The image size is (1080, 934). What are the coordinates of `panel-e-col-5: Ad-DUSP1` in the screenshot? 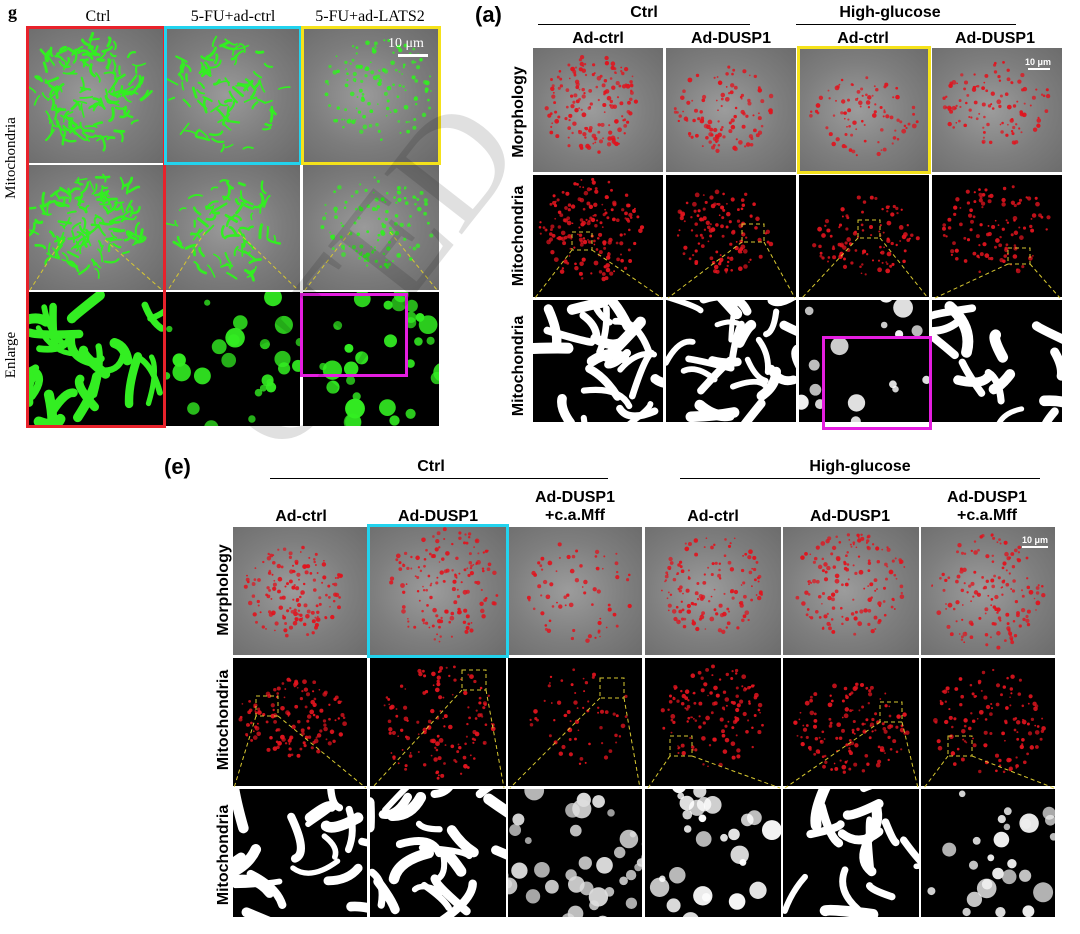 It's located at (850, 517).